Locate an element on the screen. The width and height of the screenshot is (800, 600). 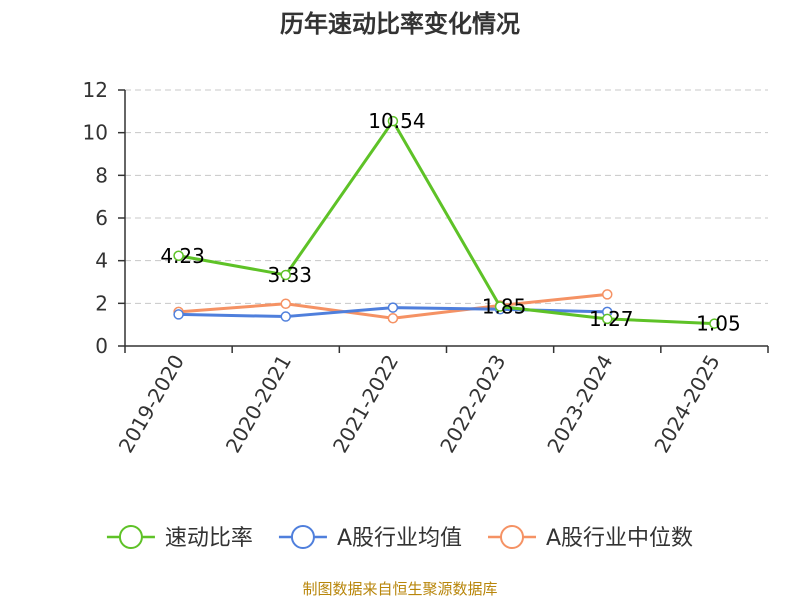
y-tick-label: 10 is located at coordinates (95, 133).